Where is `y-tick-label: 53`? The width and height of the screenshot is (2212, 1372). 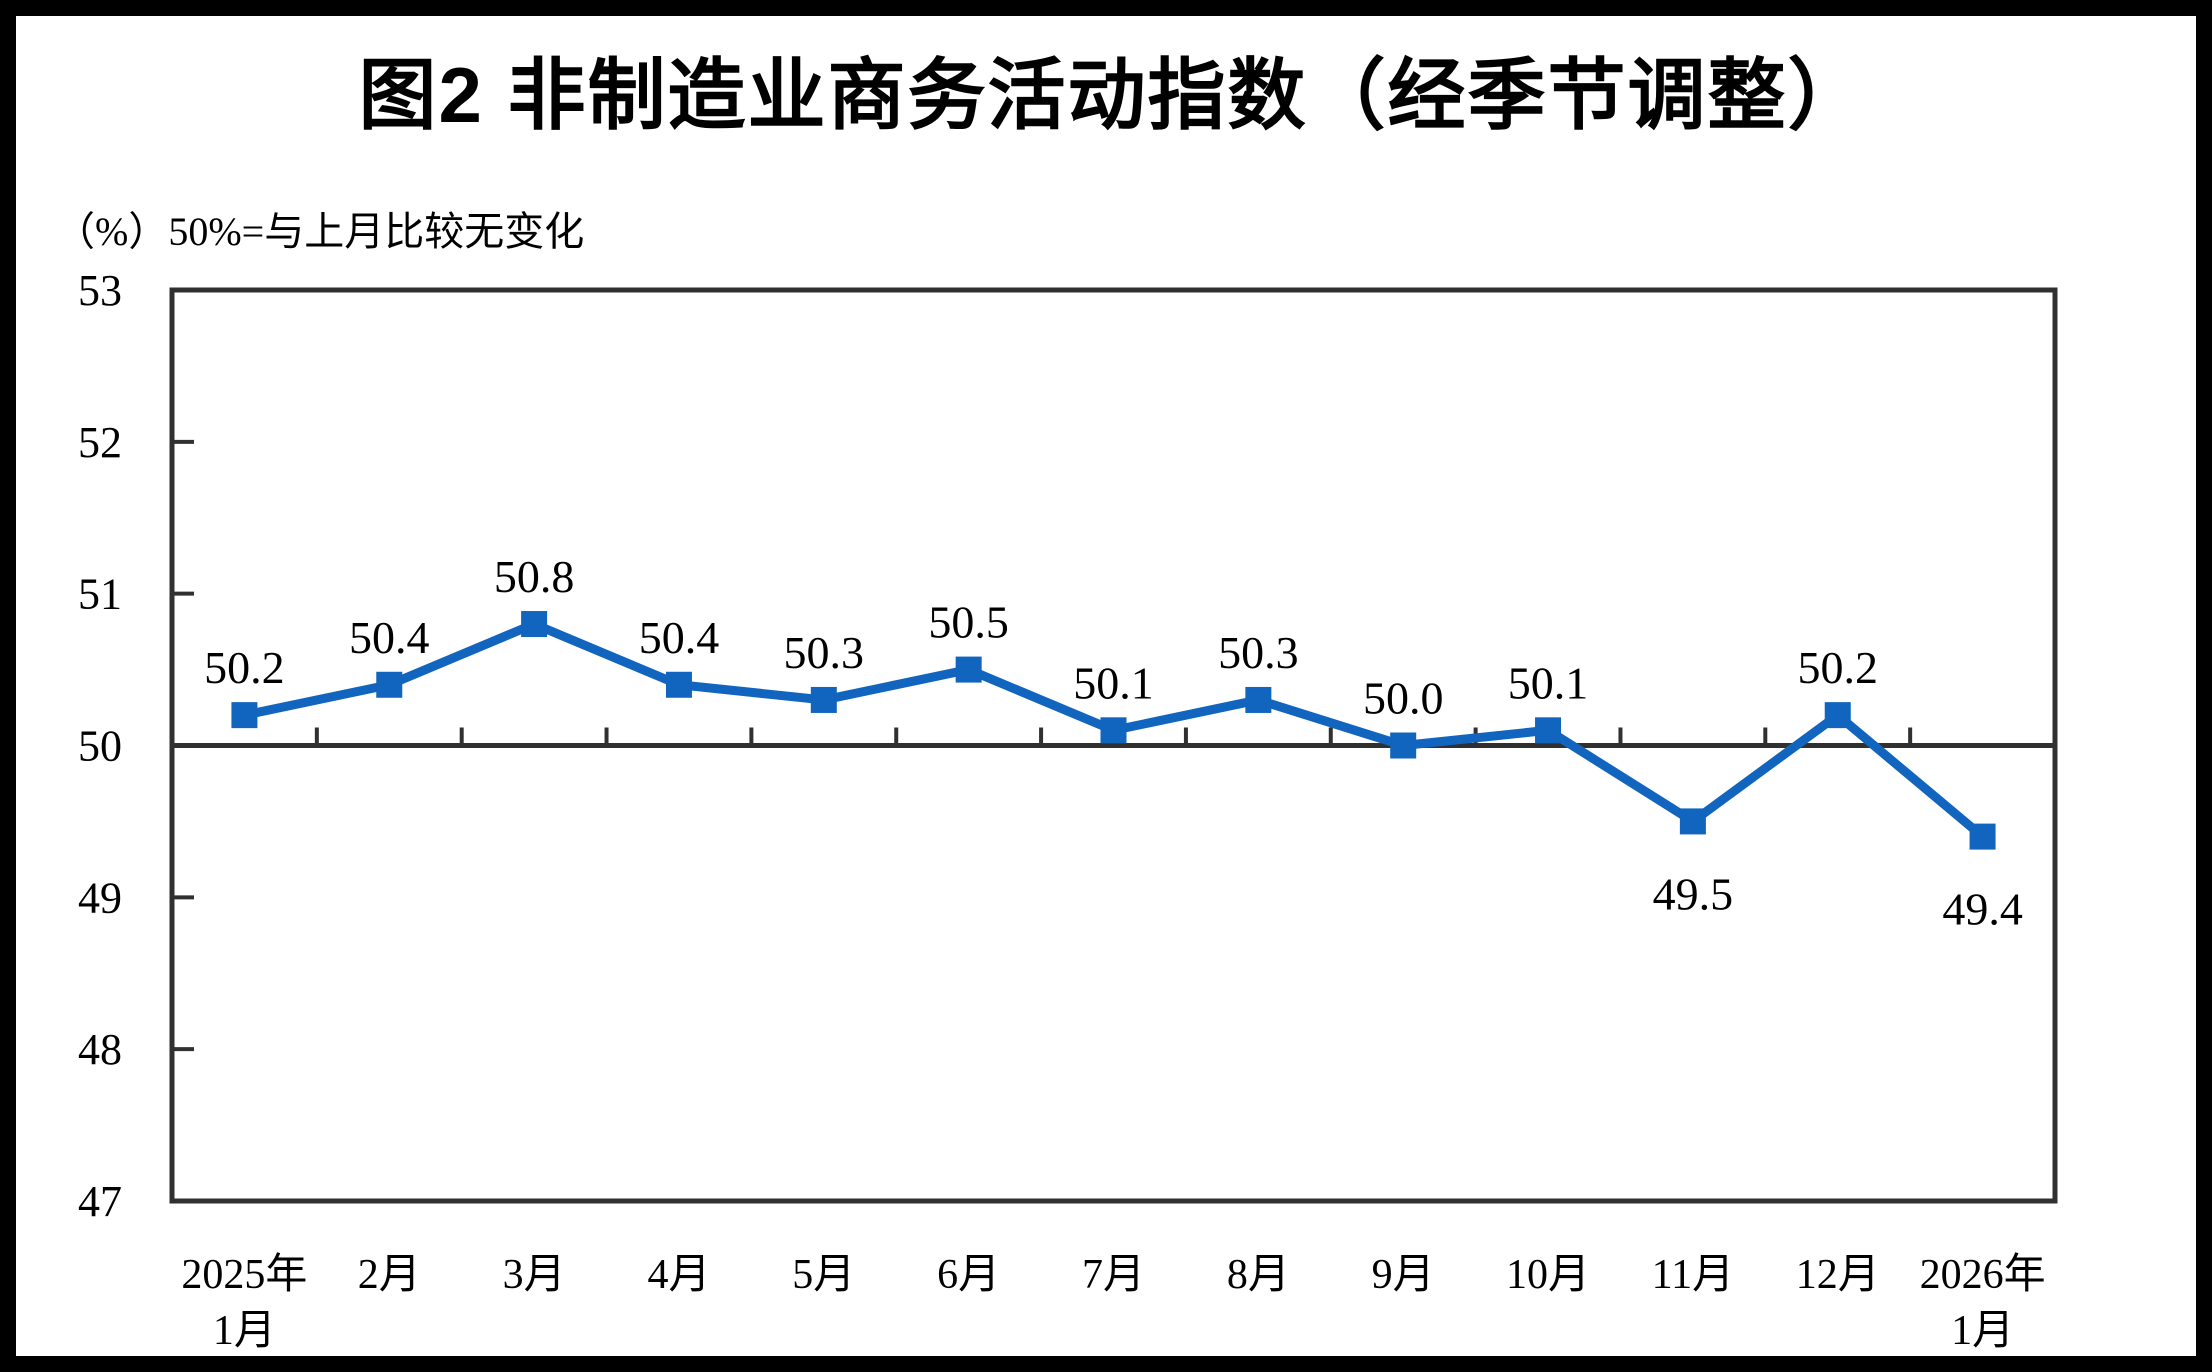 y-tick-label: 53 is located at coordinates (100, 290).